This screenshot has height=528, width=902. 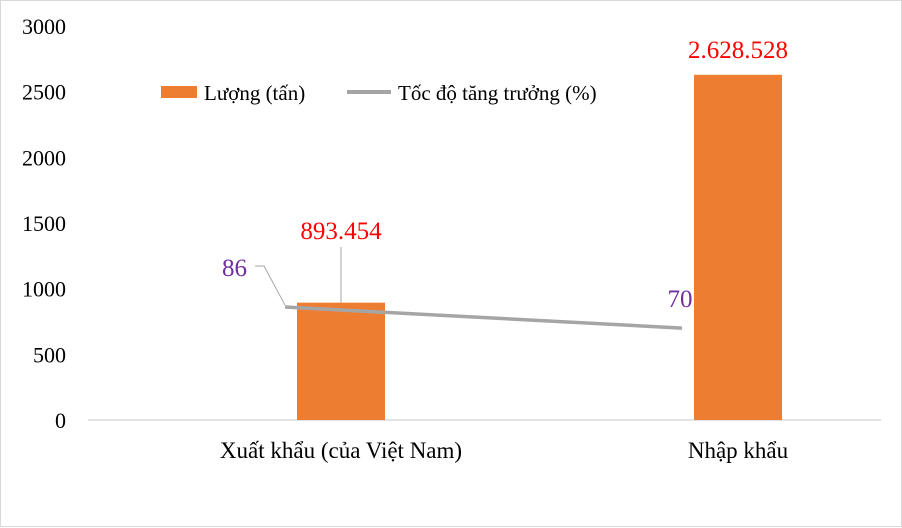 I want to click on y-axis-ticks: 0 500 1000 1500 2000 2500 3000, so click(x=44, y=223).